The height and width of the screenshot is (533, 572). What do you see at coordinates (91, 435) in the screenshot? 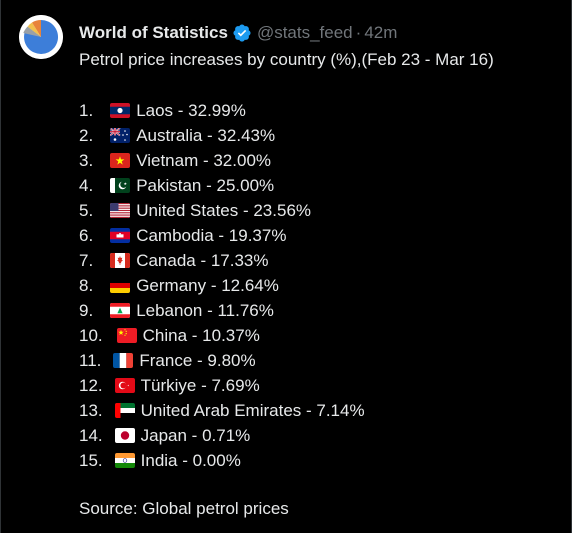
I see `list-number: 14.` at bounding box center [91, 435].